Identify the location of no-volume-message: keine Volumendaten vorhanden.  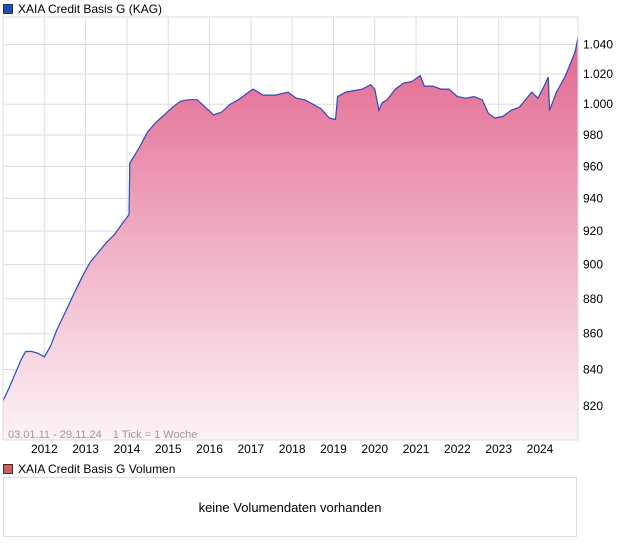
(290, 507).